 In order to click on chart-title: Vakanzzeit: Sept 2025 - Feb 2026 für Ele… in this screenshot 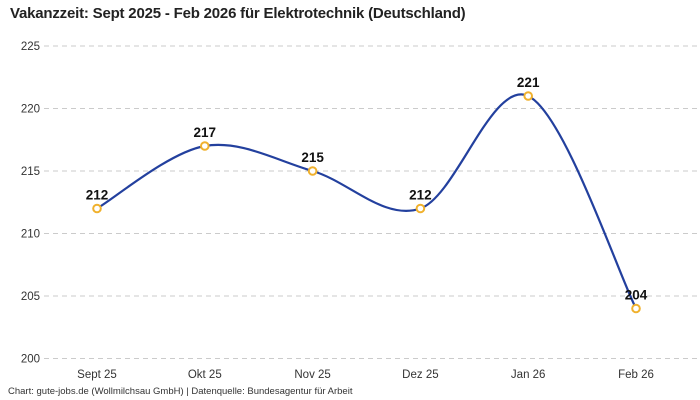, I will do `click(238, 13)`.